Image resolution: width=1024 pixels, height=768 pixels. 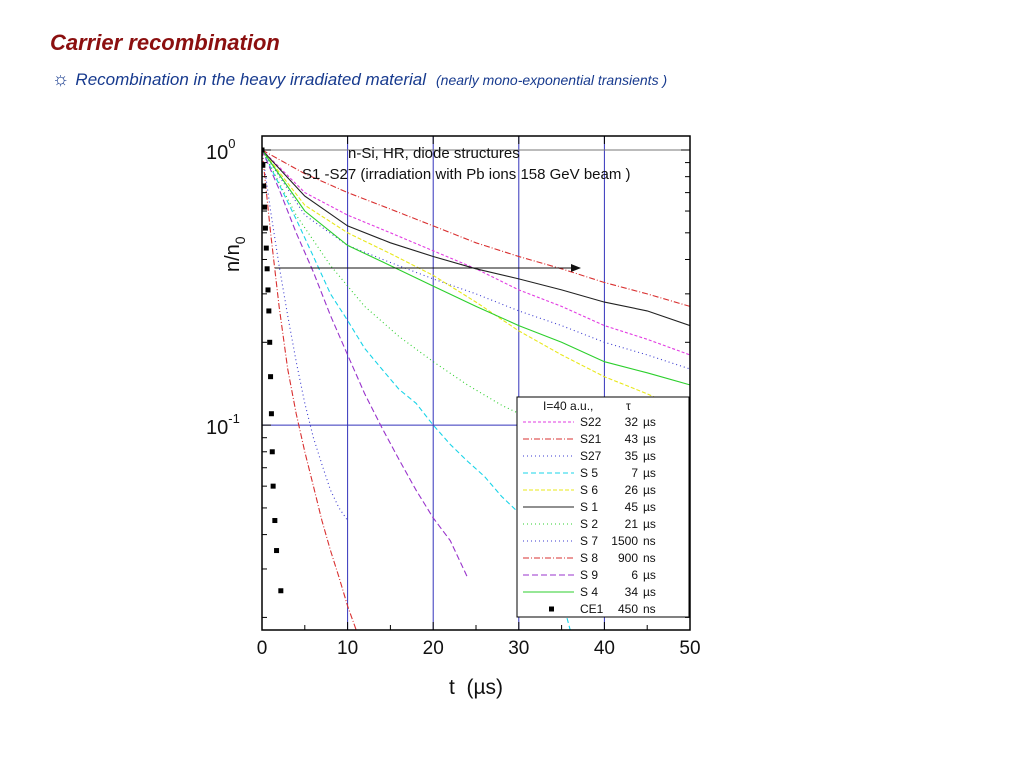 What do you see at coordinates (591, 439) in the screenshot?
I see `legend-label: S21` at bounding box center [591, 439].